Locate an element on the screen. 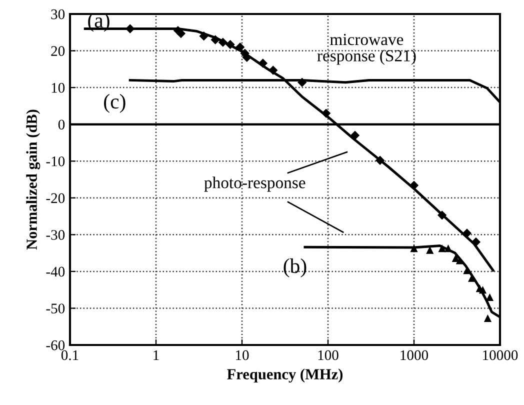 Image resolution: width=524 pixels, height=405 pixels. x-tick-label: 1 is located at coordinates (156, 355).